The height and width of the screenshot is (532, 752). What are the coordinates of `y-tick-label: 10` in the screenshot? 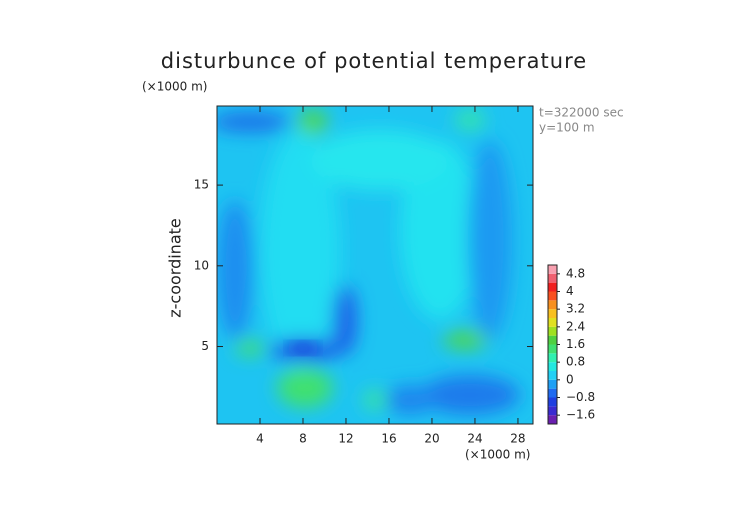 It's located at (201, 265).